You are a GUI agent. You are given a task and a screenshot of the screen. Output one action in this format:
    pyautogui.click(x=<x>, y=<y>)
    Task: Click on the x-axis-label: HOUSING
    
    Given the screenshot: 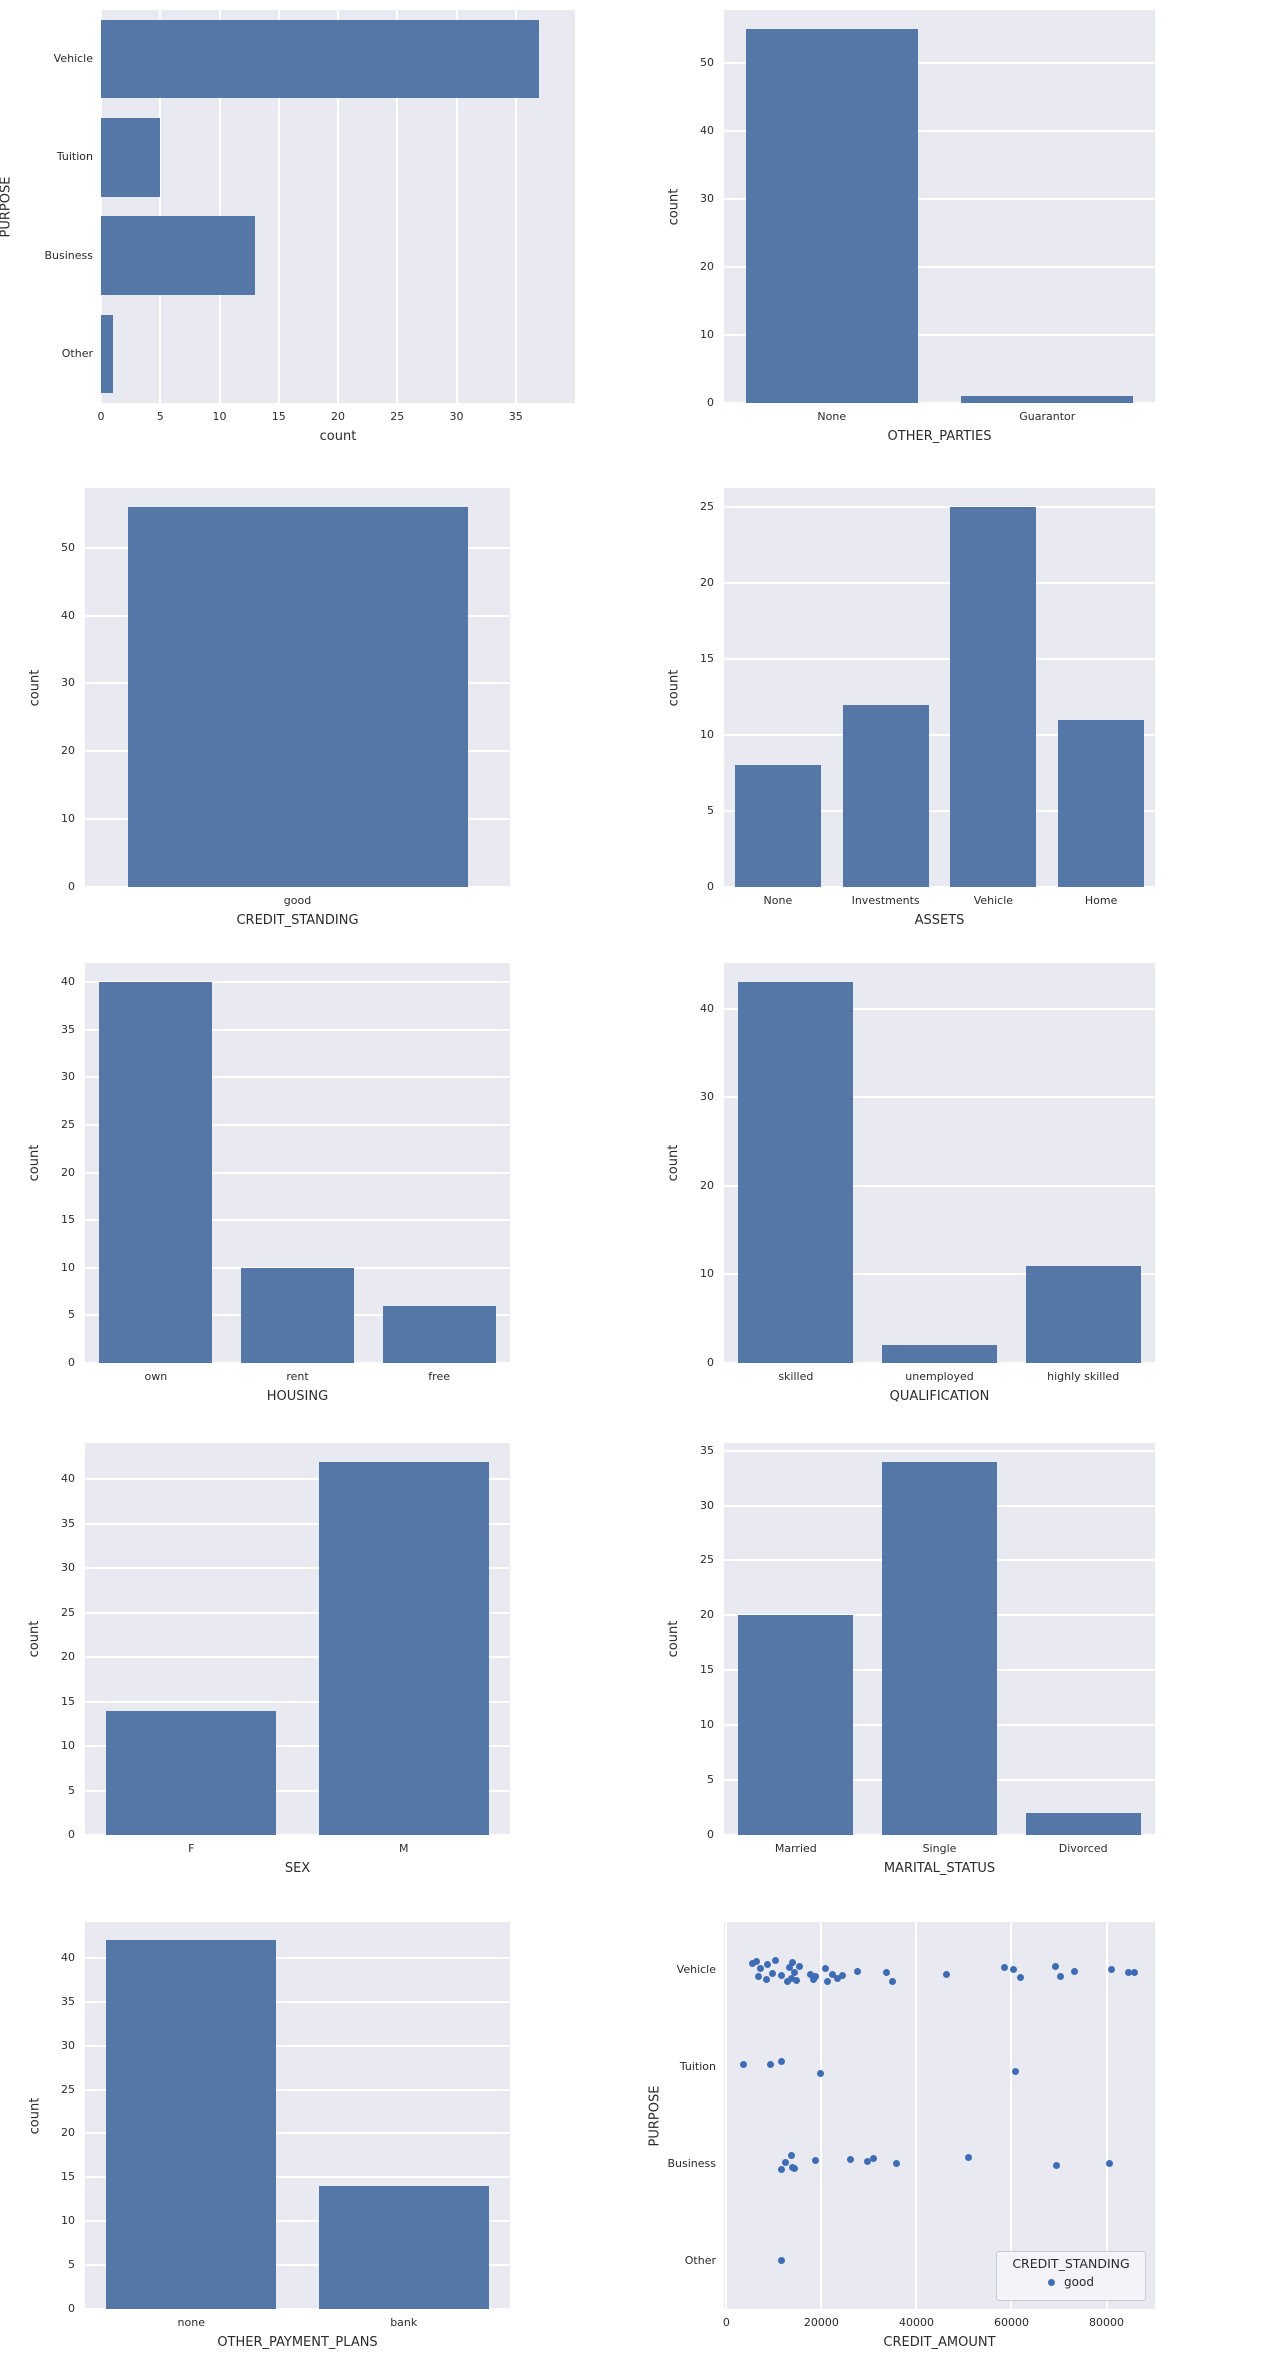 What is the action you would take?
    pyautogui.click(x=297, y=1396)
    